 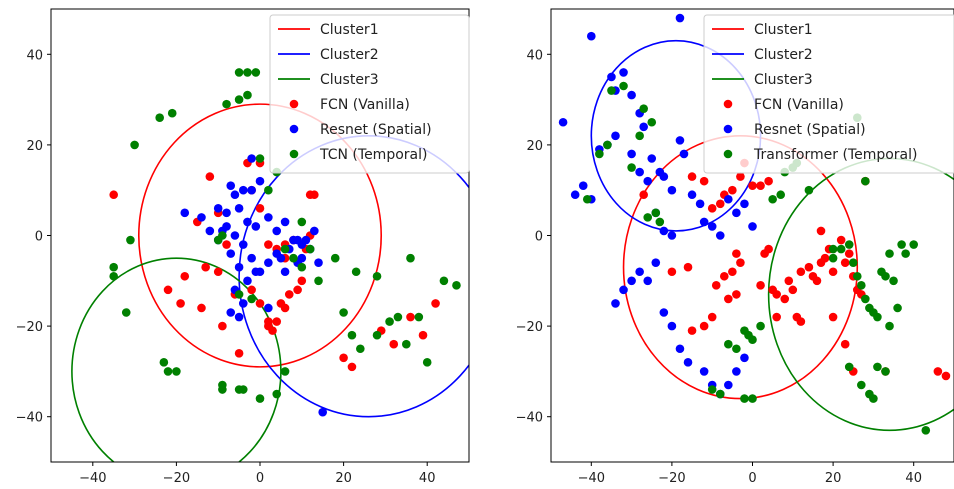 I want to click on y-tick-label: −40, so click(x=529, y=418).